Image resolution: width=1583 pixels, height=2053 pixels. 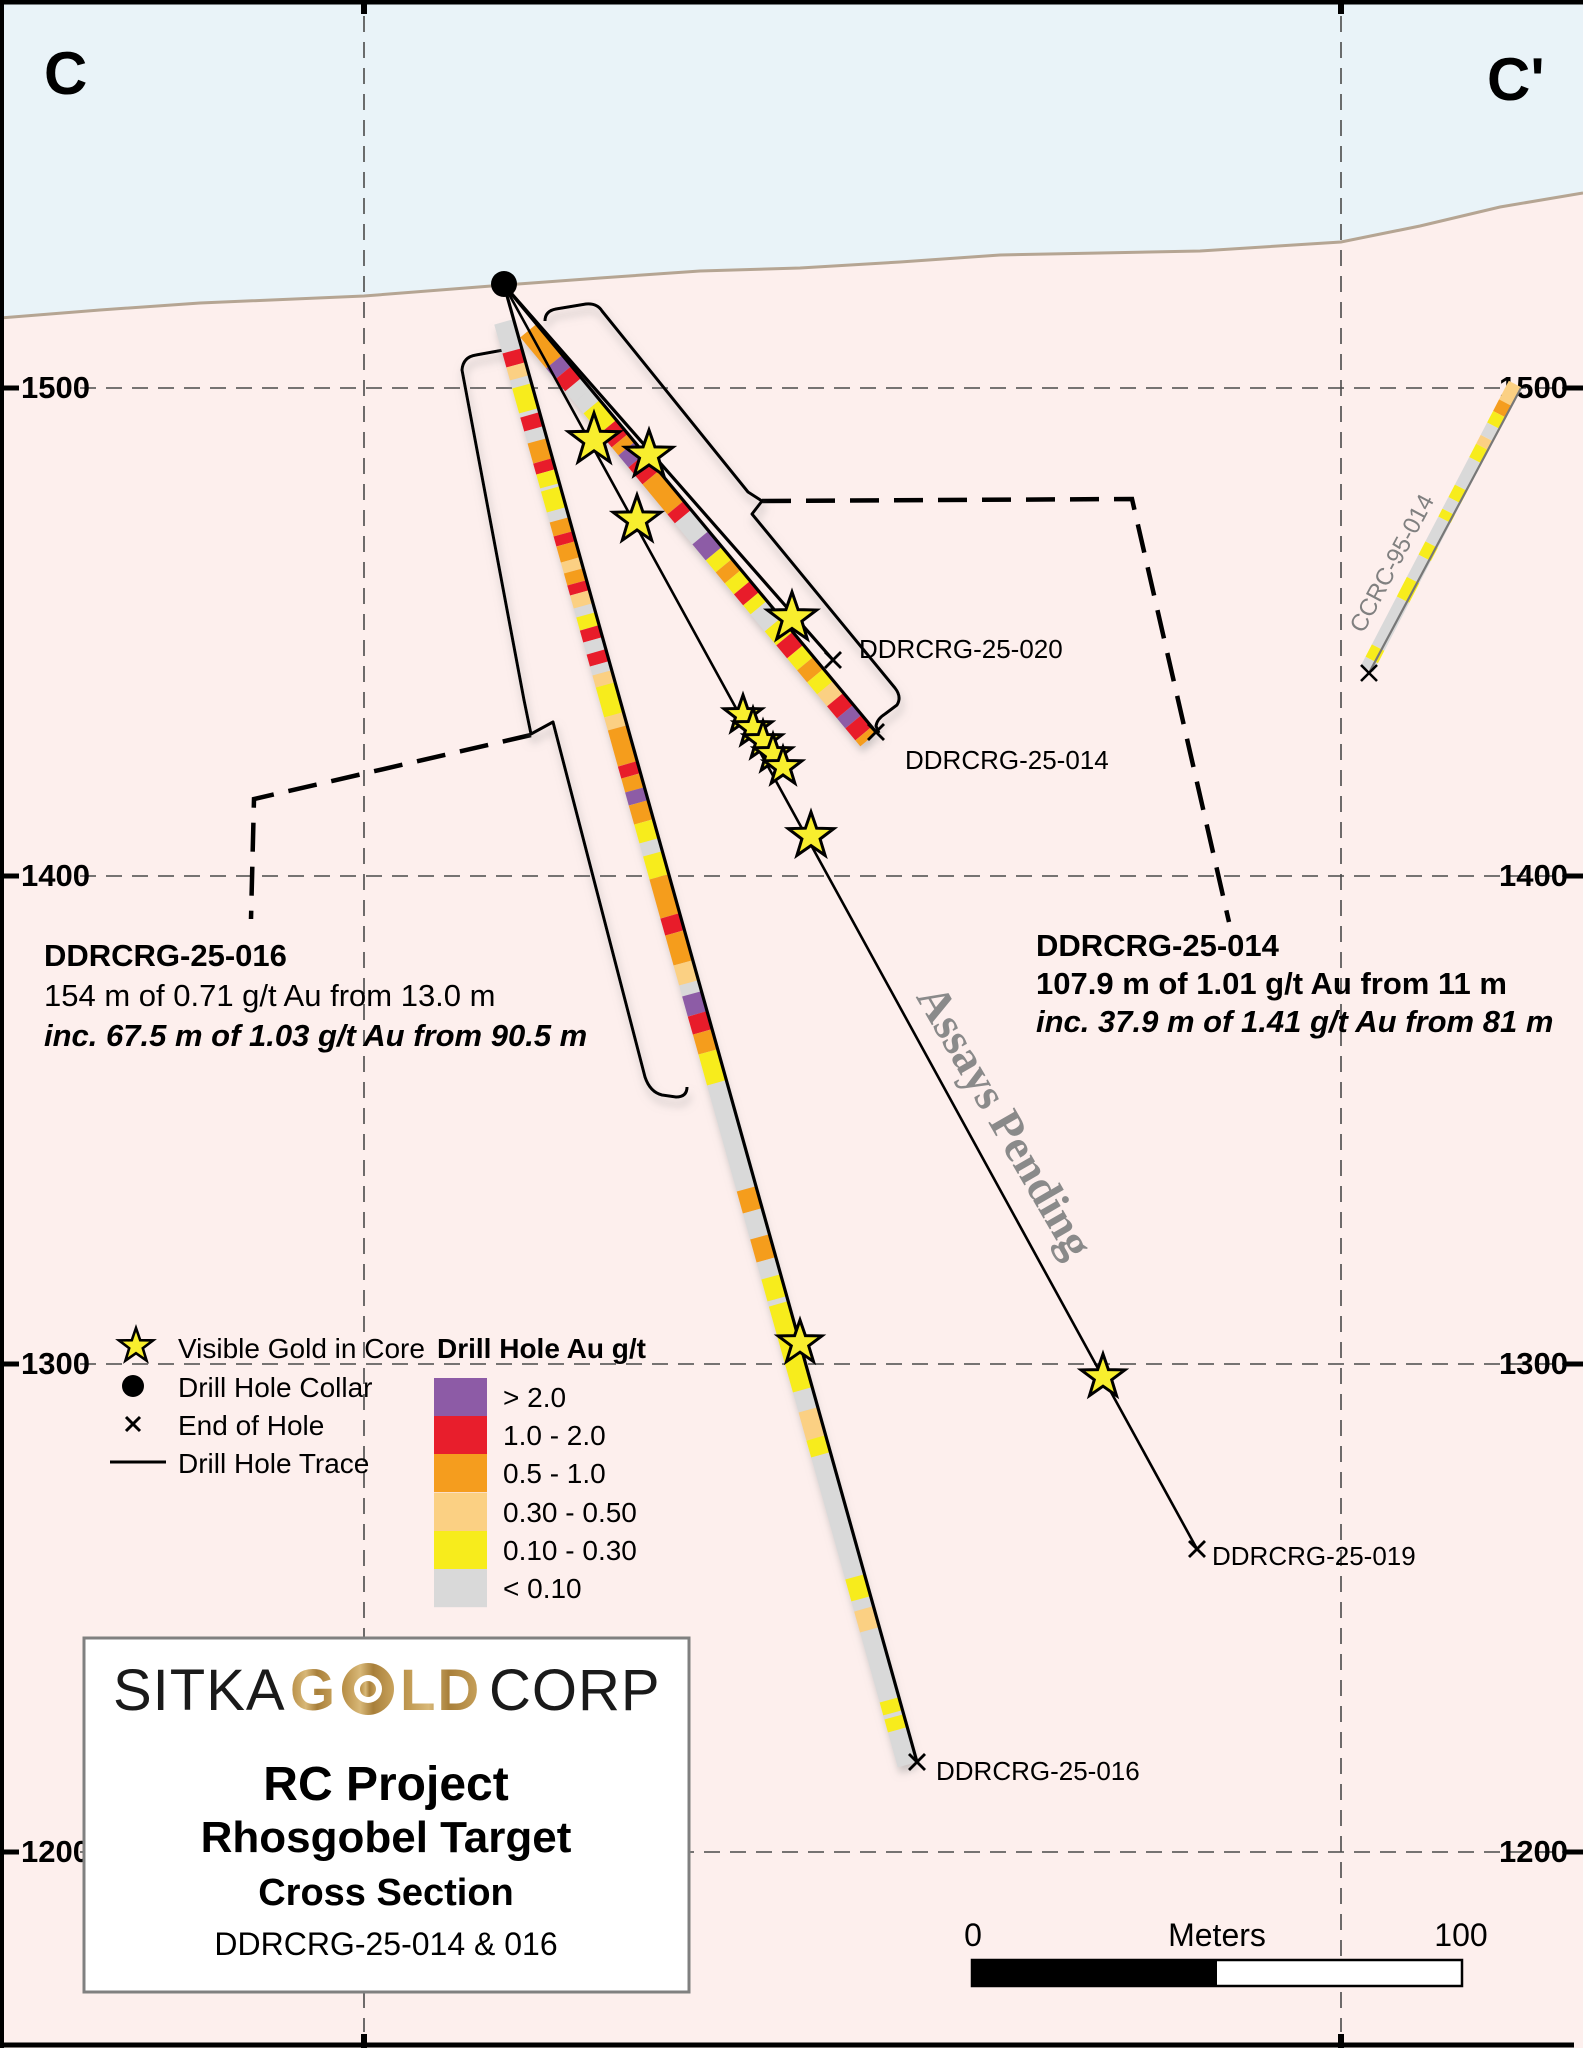 I want to click on svg-text: 0.5 - 1.0, so click(x=554, y=1473).